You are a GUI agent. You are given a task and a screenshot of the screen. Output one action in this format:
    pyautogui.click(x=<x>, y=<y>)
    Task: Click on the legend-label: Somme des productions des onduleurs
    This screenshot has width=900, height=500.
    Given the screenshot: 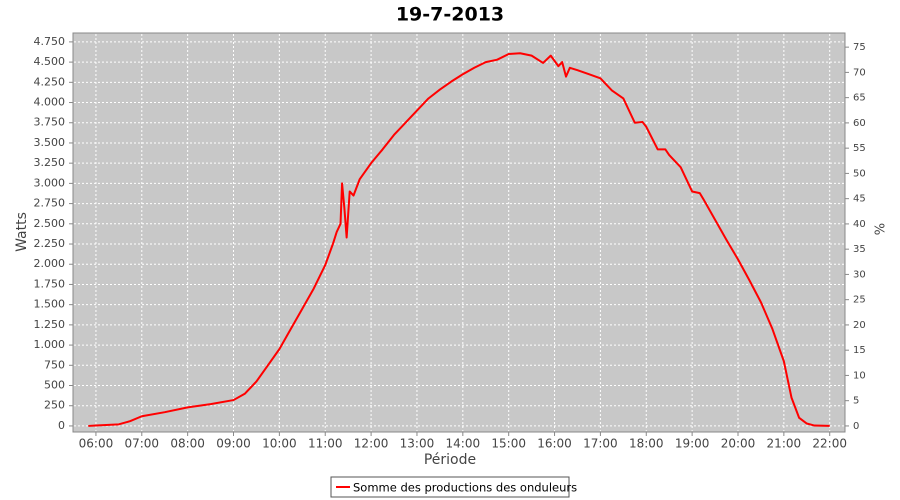 What is the action you would take?
    pyautogui.click(x=465, y=488)
    